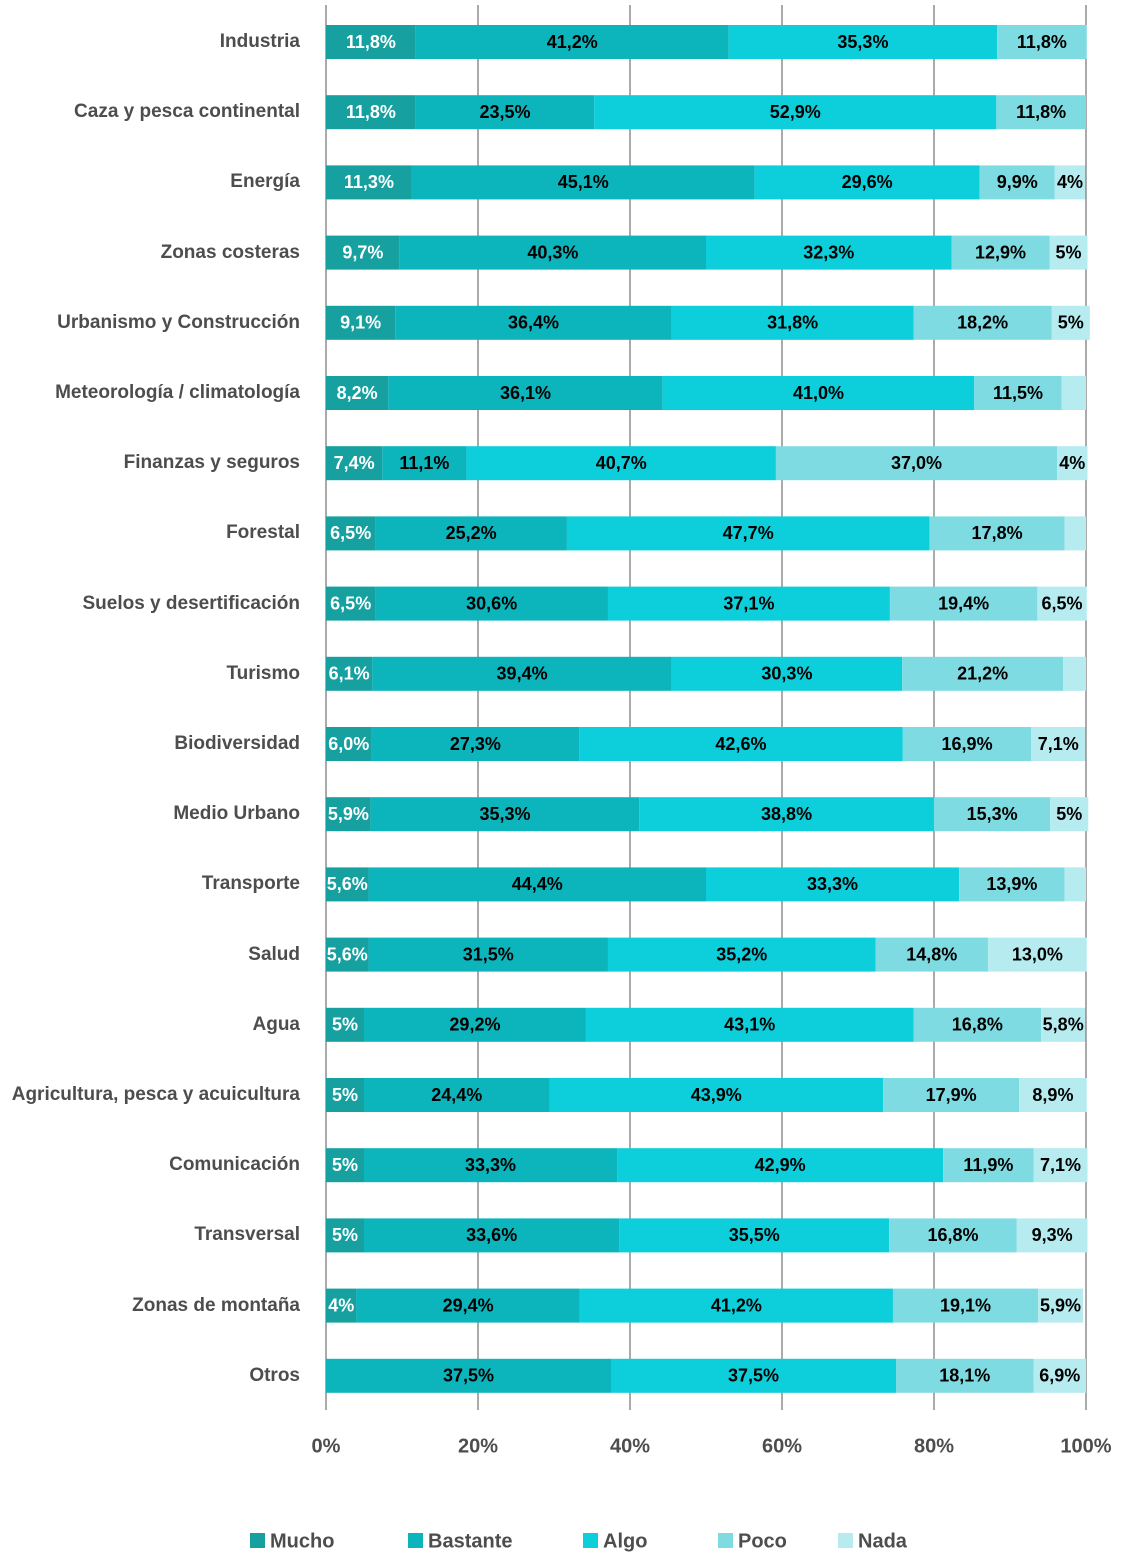 The width and height of the screenshot is (1122, 1564). What do you see at coordinates (211, 463) in the screenshot?
I see `category-label: Finanzas y seguros` at bounding box center [211, 463].